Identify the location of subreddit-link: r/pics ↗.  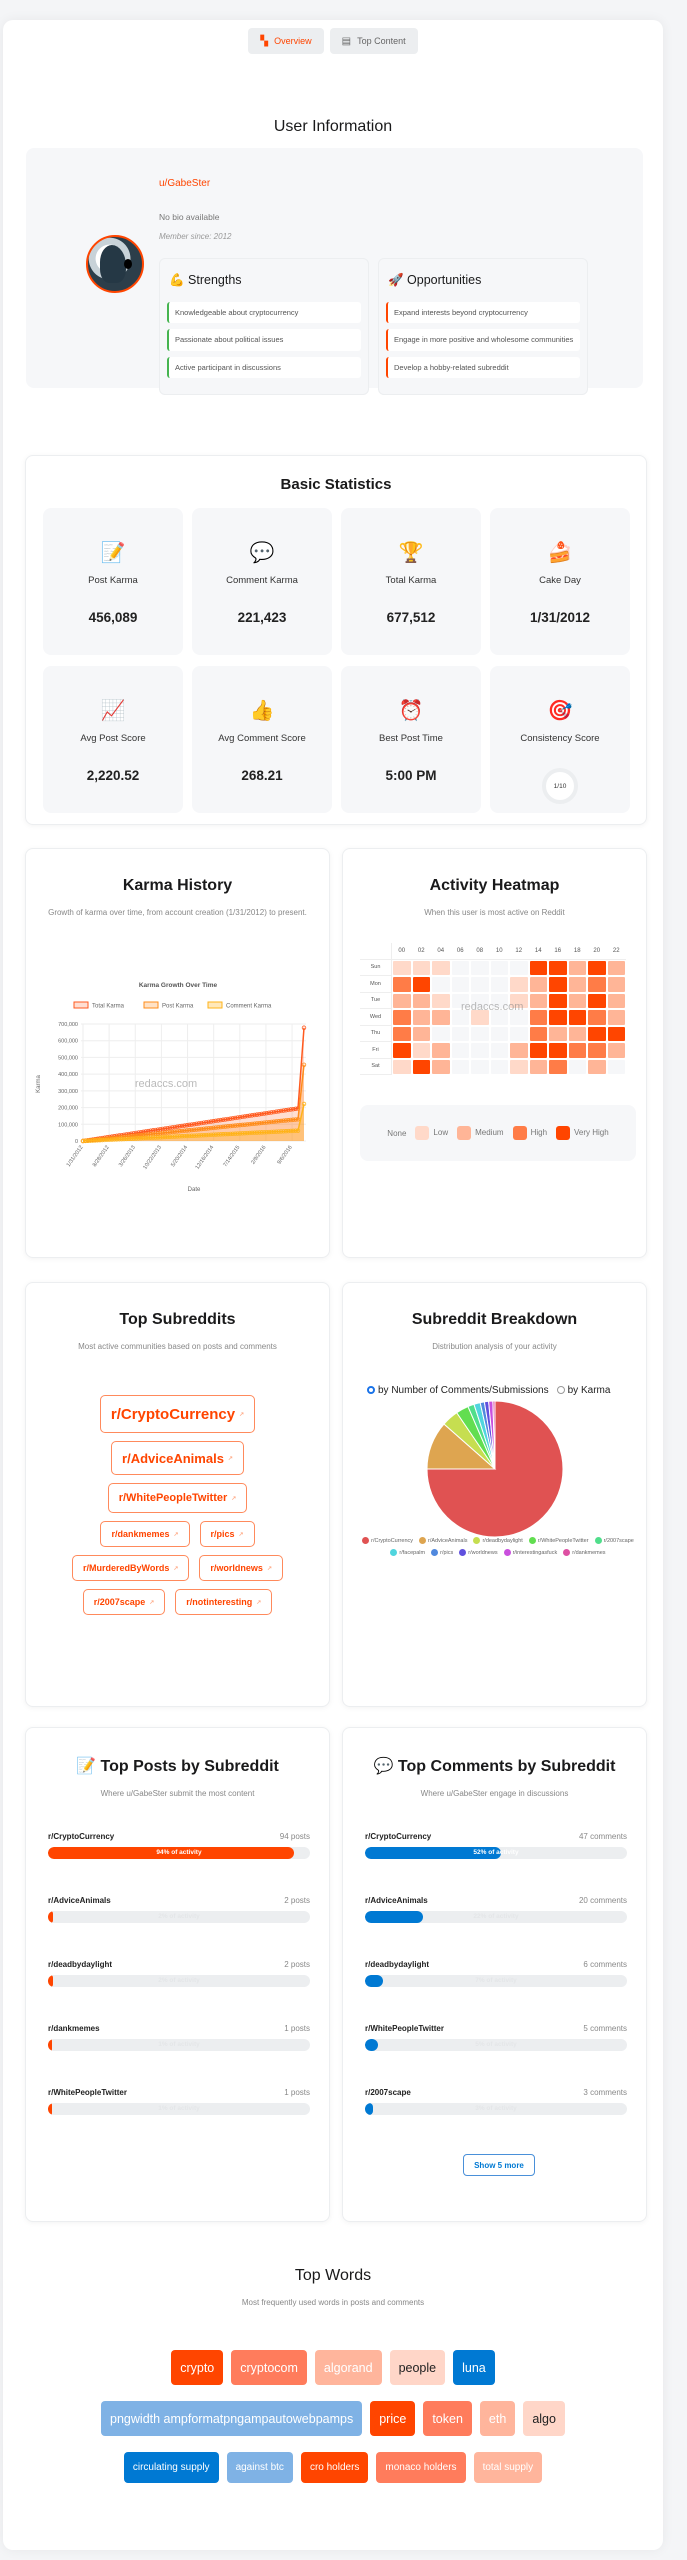
(227, 1534).